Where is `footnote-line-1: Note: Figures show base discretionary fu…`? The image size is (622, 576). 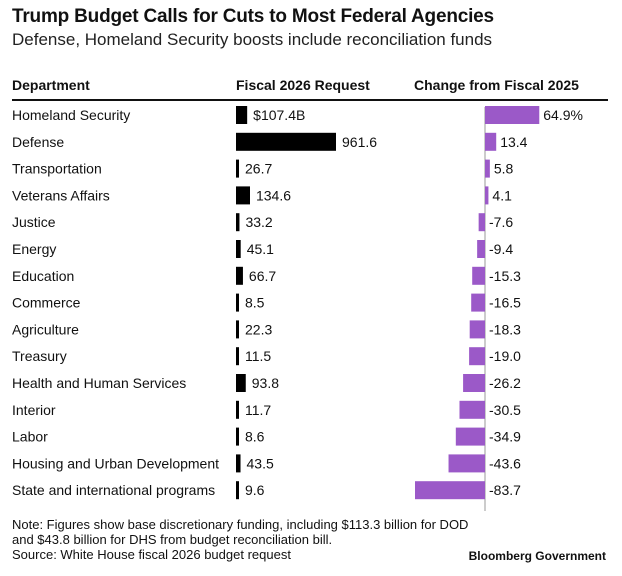 footnote-line-1: Note: Figures show base discretionary fu… is located at coordinates (240, 524).